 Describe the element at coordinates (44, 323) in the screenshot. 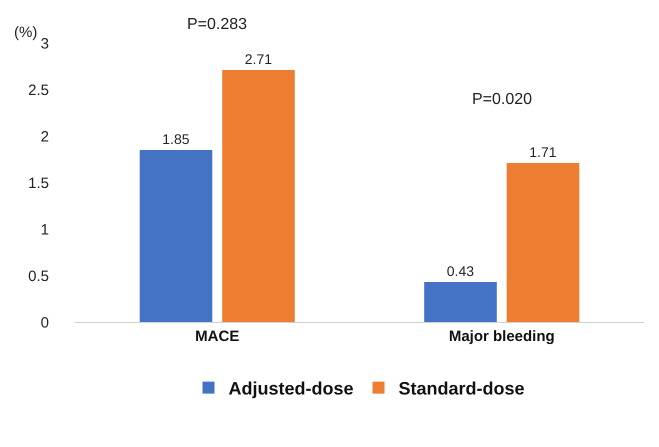

I see `y-tick-label: 0` at that location.